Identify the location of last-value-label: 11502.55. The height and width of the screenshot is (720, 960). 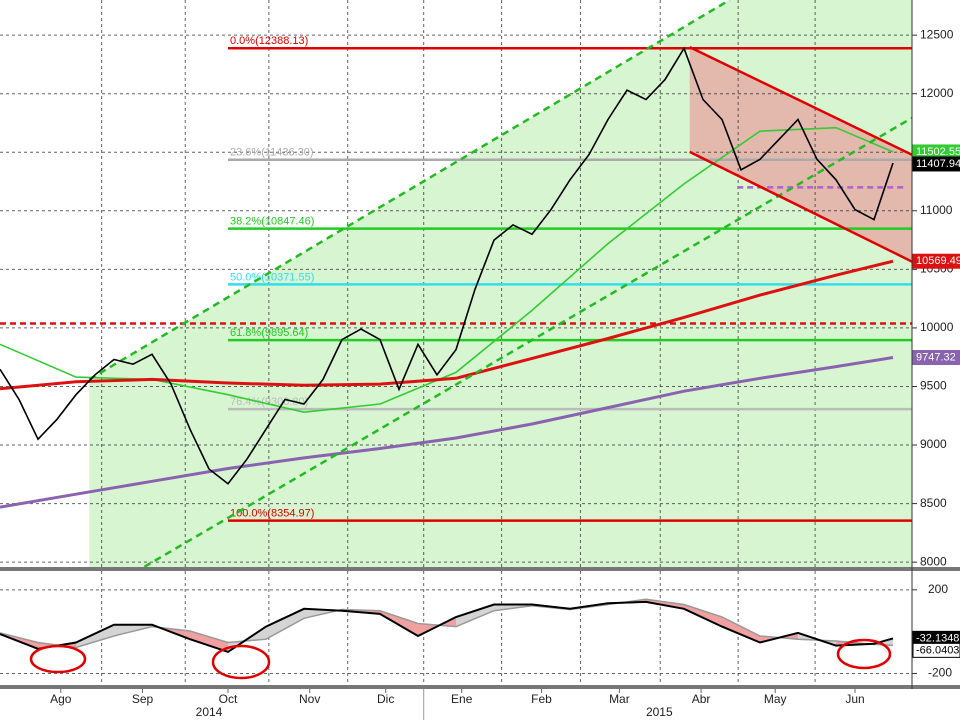
(938, 152).